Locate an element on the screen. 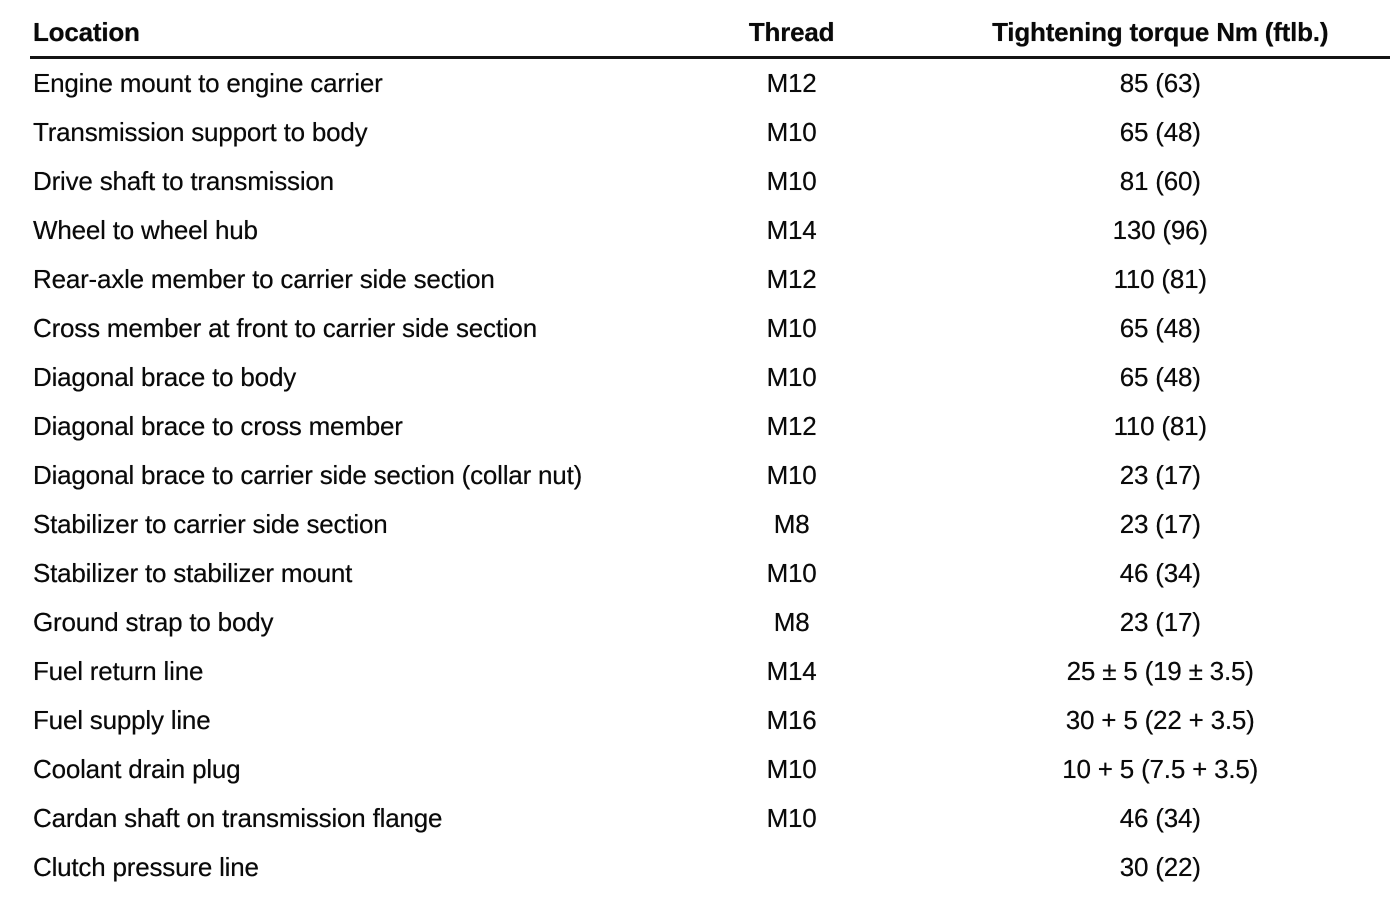  location-cell: Stabilizer to stabilizer mount is located at coordinates (193, 573).